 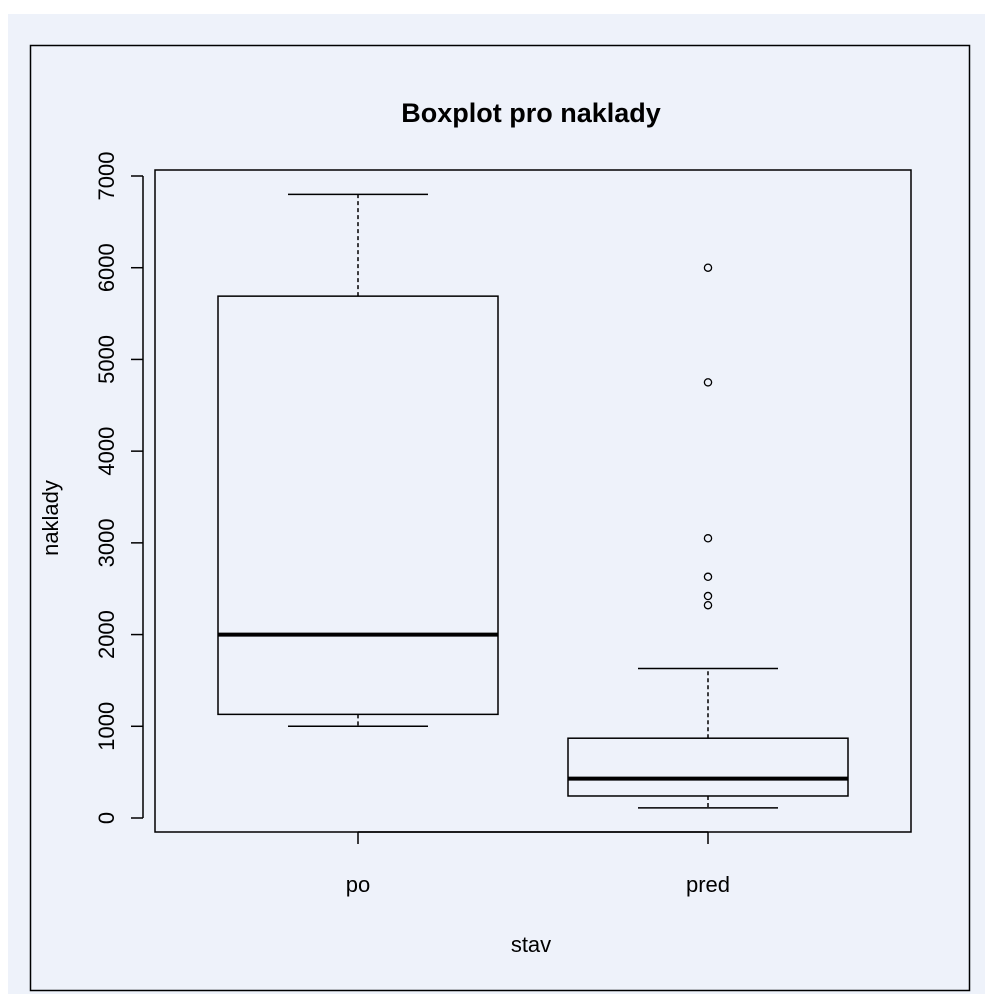 I want to click on x-axis: po pred, so click(x=538, y=864).